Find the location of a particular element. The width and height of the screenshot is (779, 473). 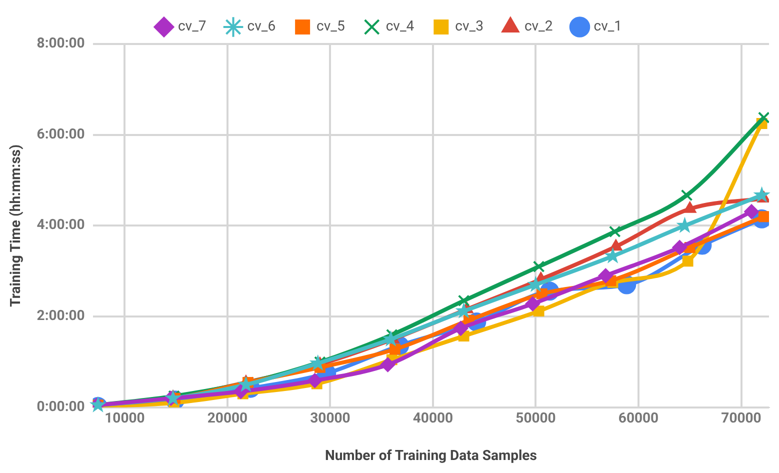

legend-label: cv_5 is located at coordinates (330, 26).